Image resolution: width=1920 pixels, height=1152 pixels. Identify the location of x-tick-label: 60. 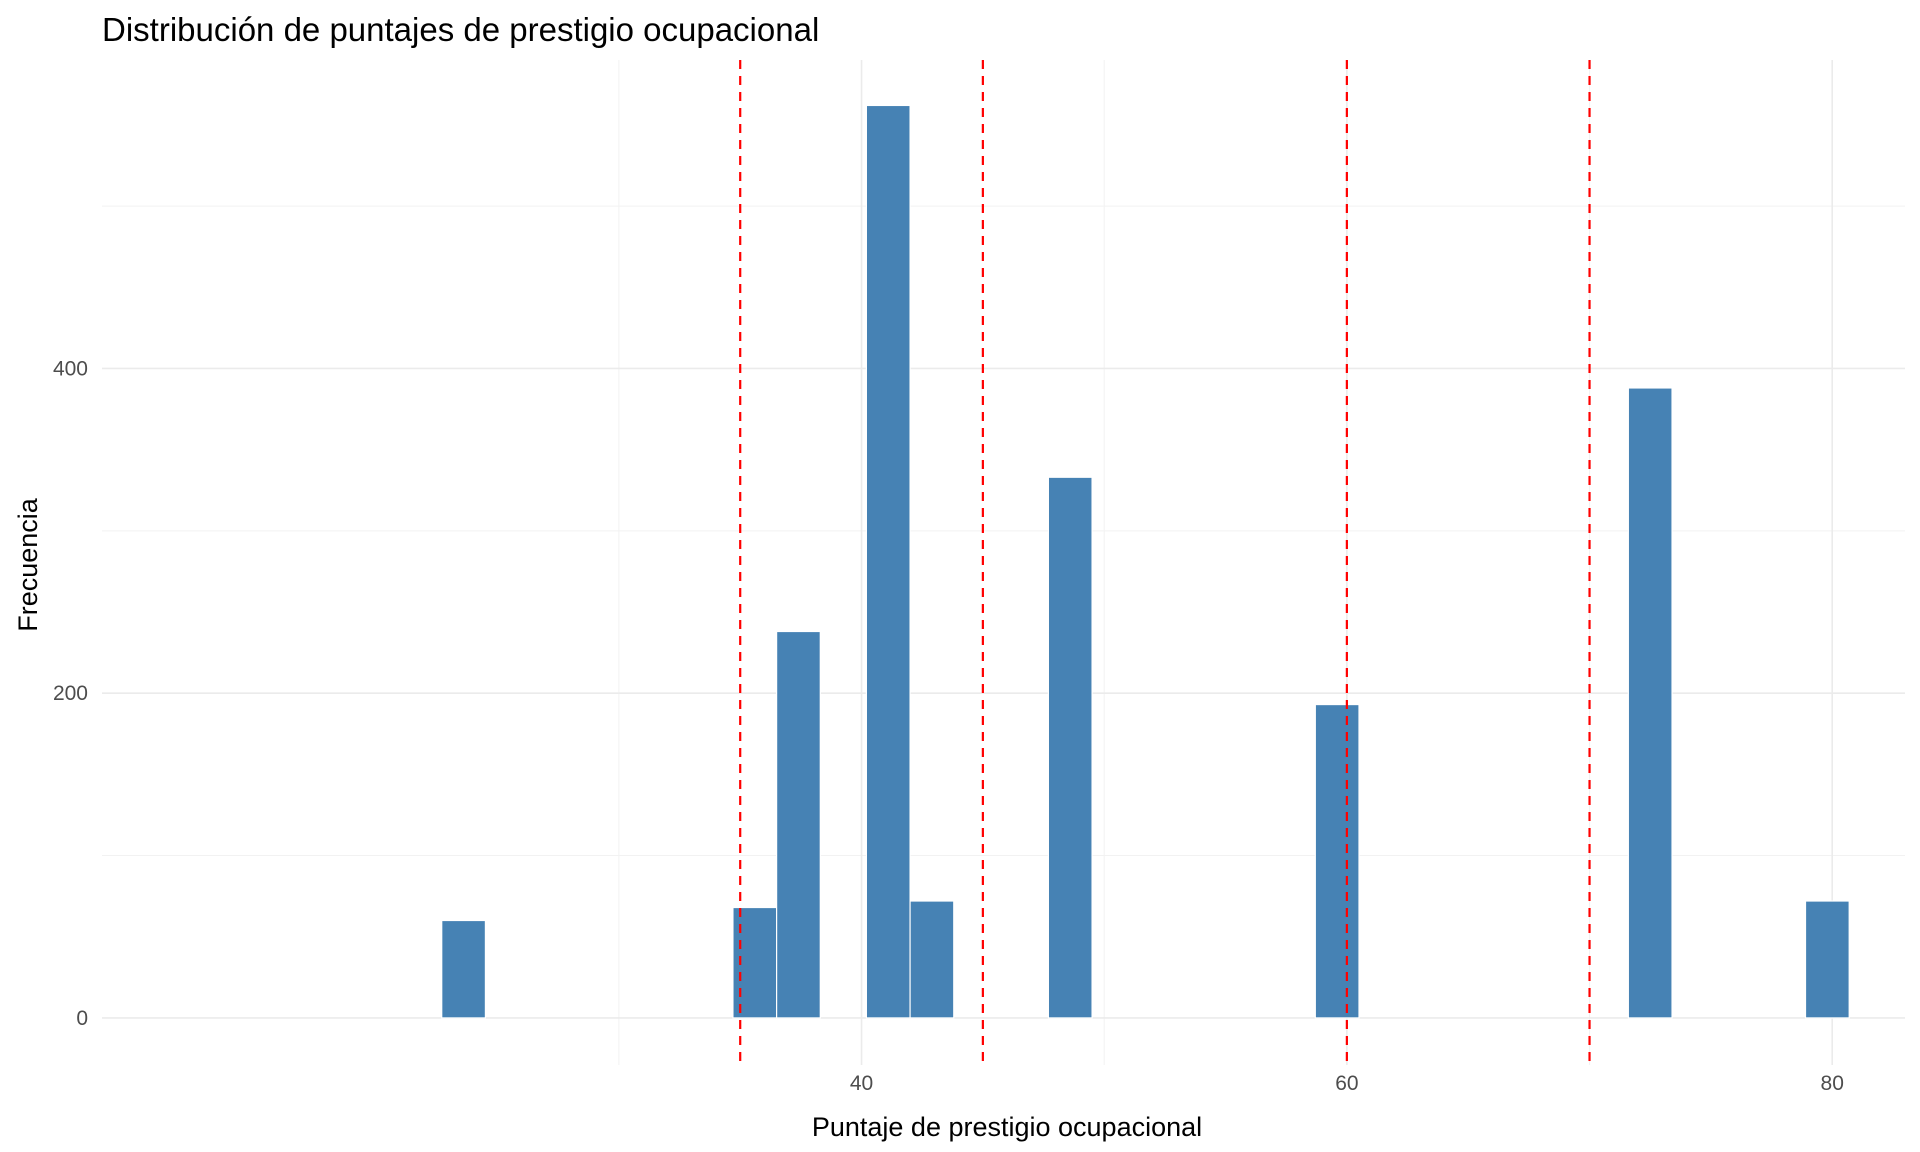
(1346, 1083).